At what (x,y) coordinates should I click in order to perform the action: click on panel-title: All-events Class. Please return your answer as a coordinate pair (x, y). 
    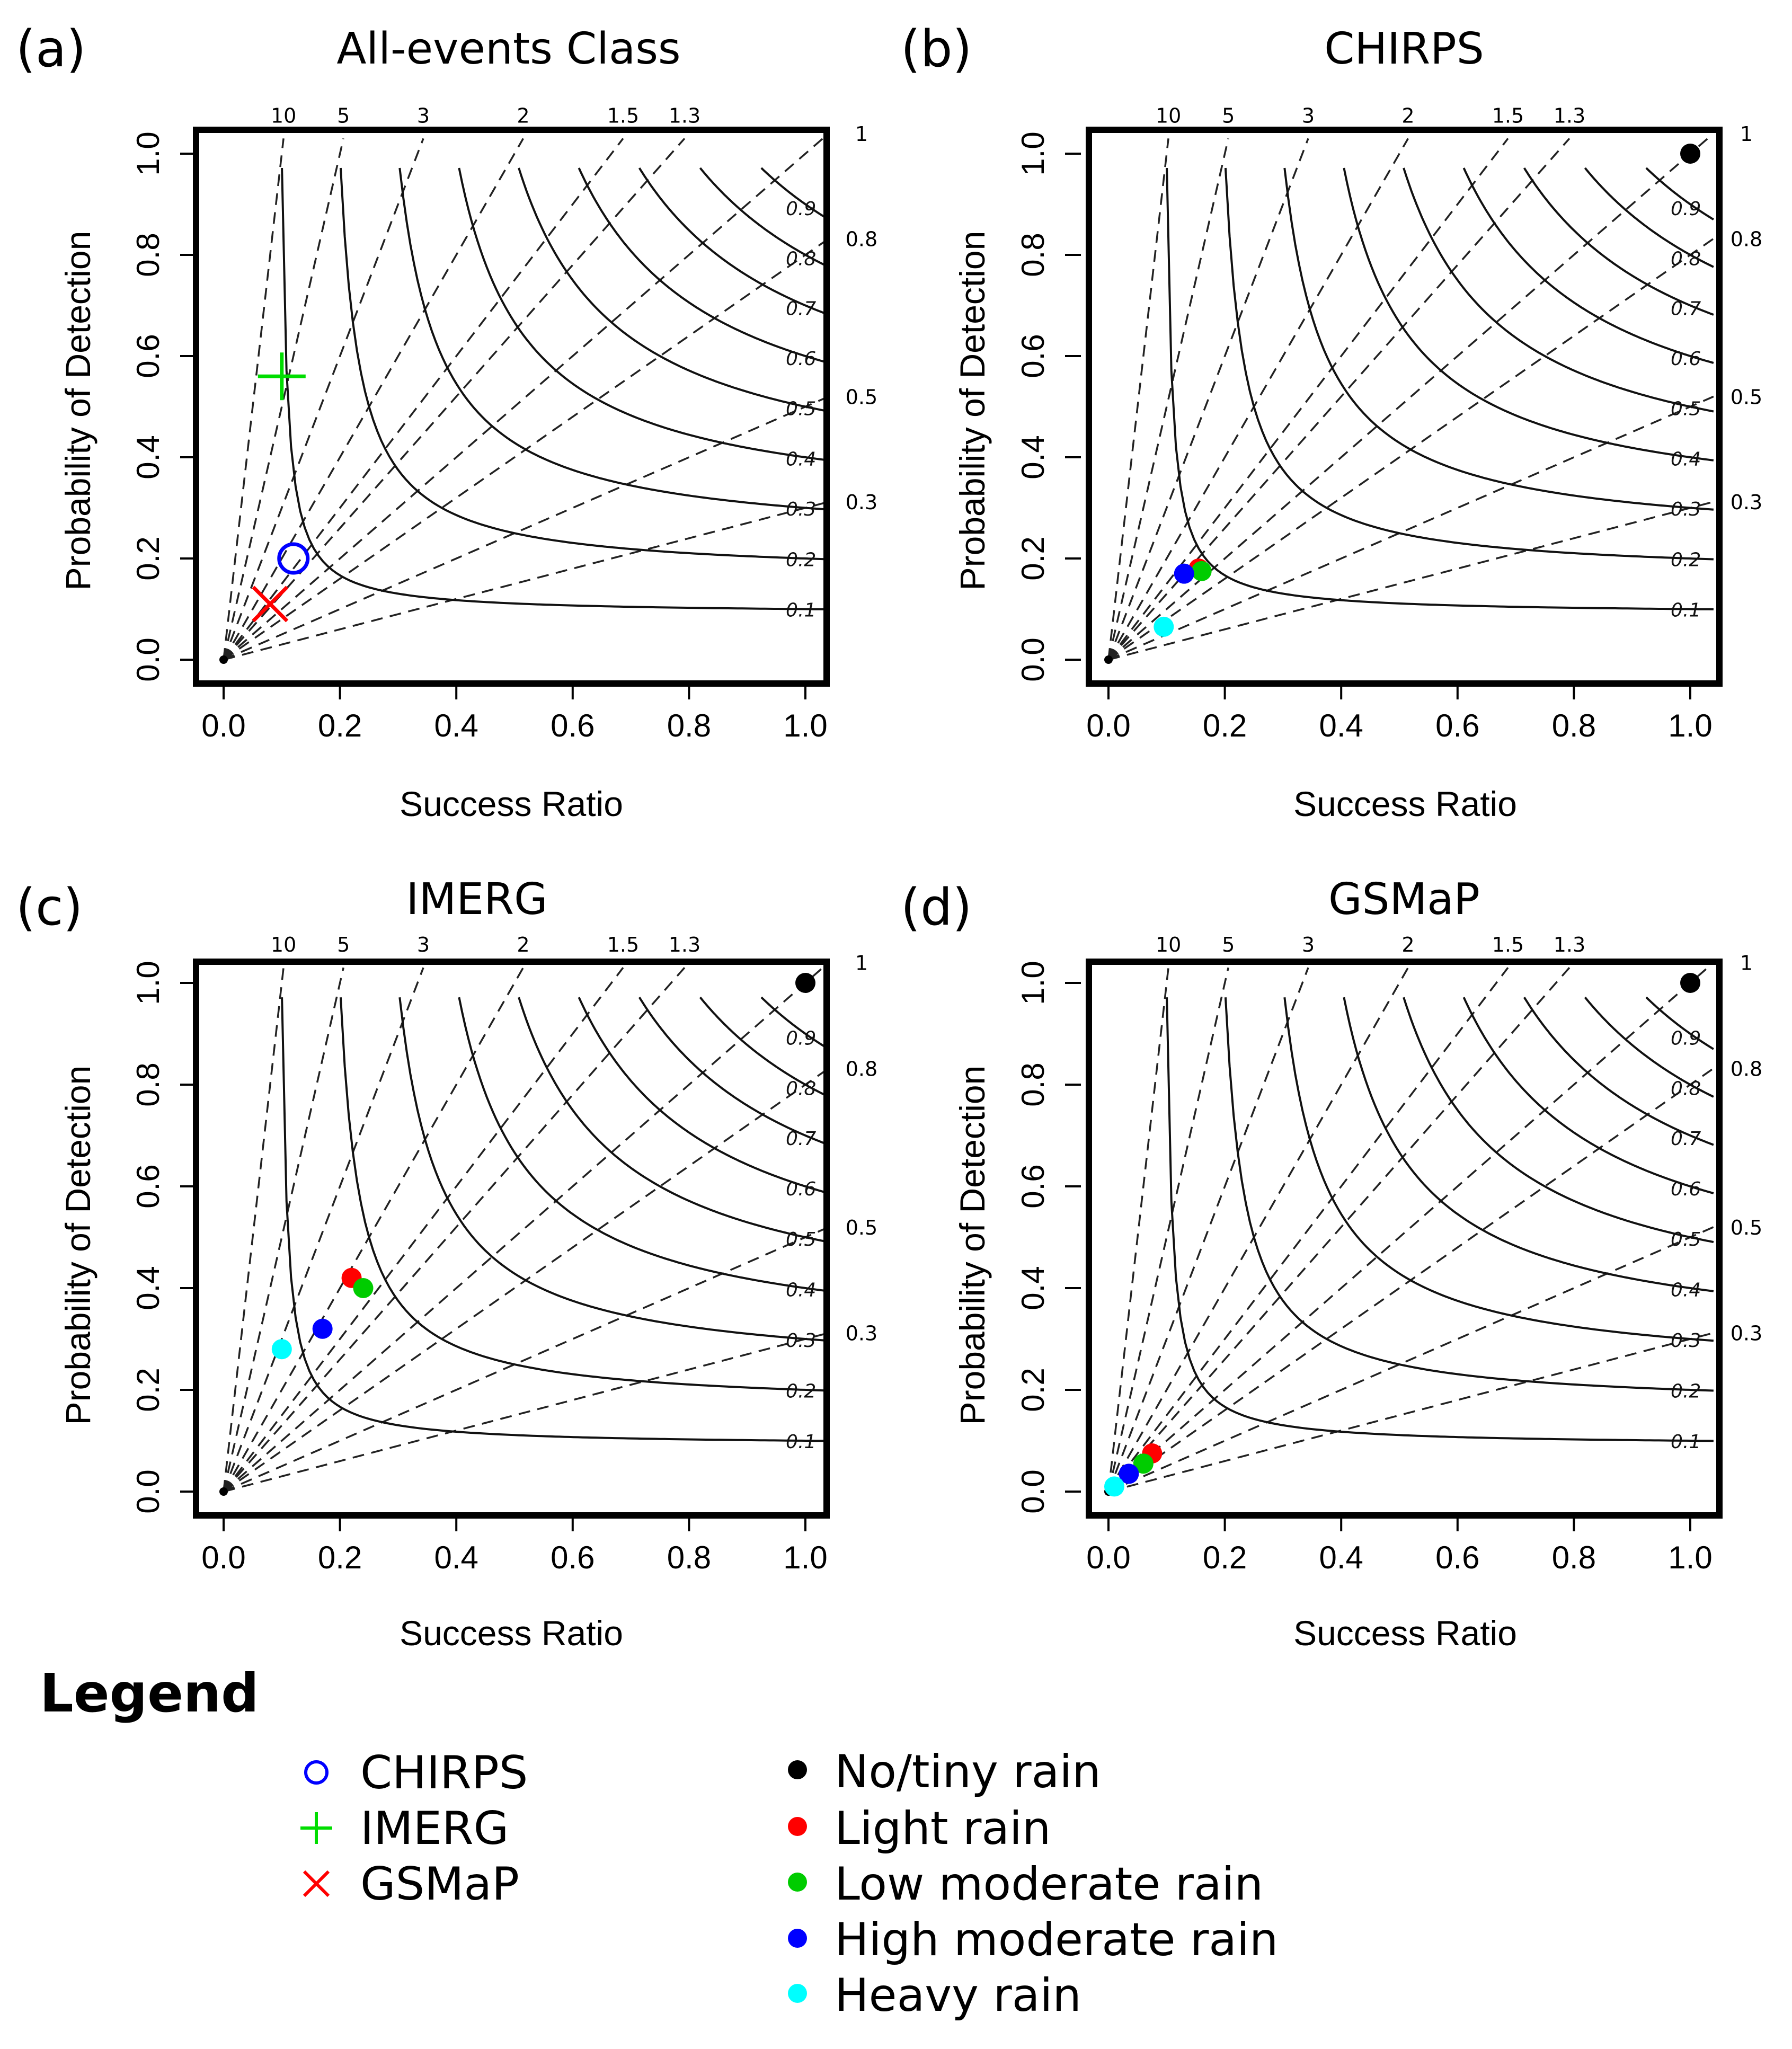
    Looking at the image, I should click on (508, 49).